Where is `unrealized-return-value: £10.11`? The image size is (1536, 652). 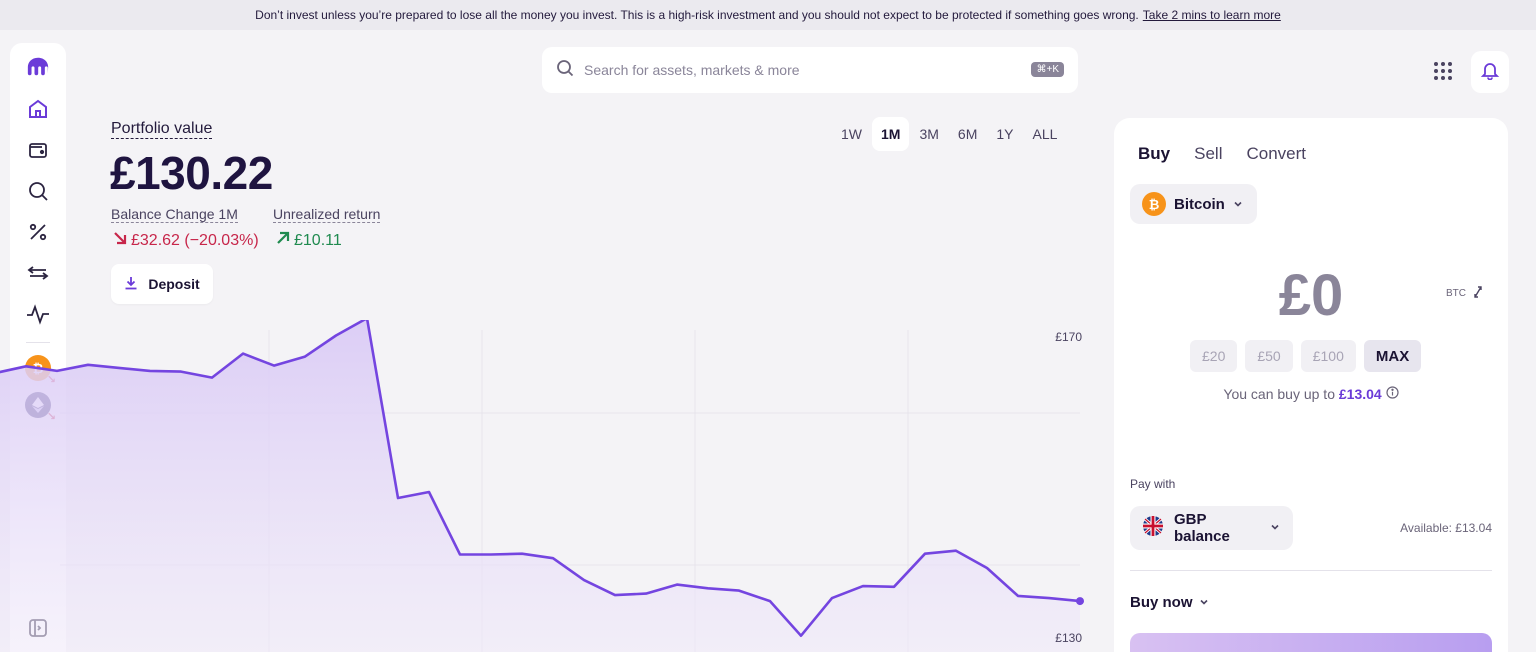 unrealized-return-value: £10.11 is located at coordinates (318, 240).